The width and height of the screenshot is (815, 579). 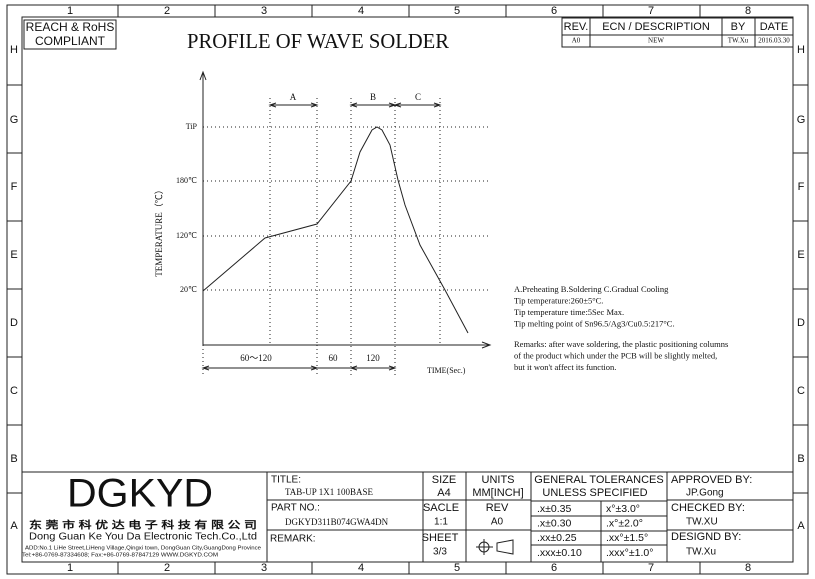 I want to click on label: SHEET, so click(x=440, y=538).